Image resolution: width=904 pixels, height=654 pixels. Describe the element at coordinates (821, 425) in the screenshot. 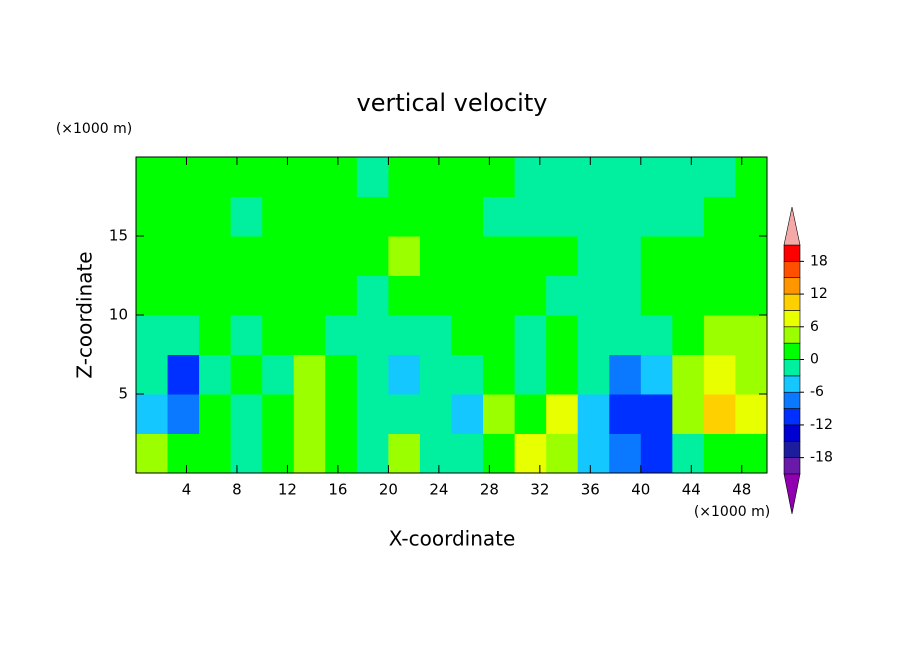

I see `colorbar-tick-label: -12` at that location.